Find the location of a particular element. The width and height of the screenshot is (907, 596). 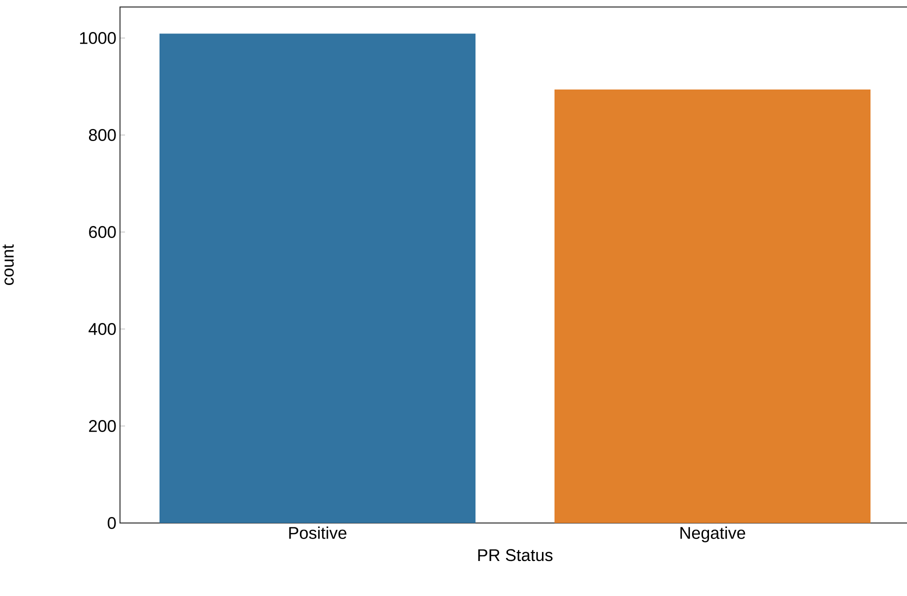

x-tick-label: Negative is located at coordinates (713, 534).